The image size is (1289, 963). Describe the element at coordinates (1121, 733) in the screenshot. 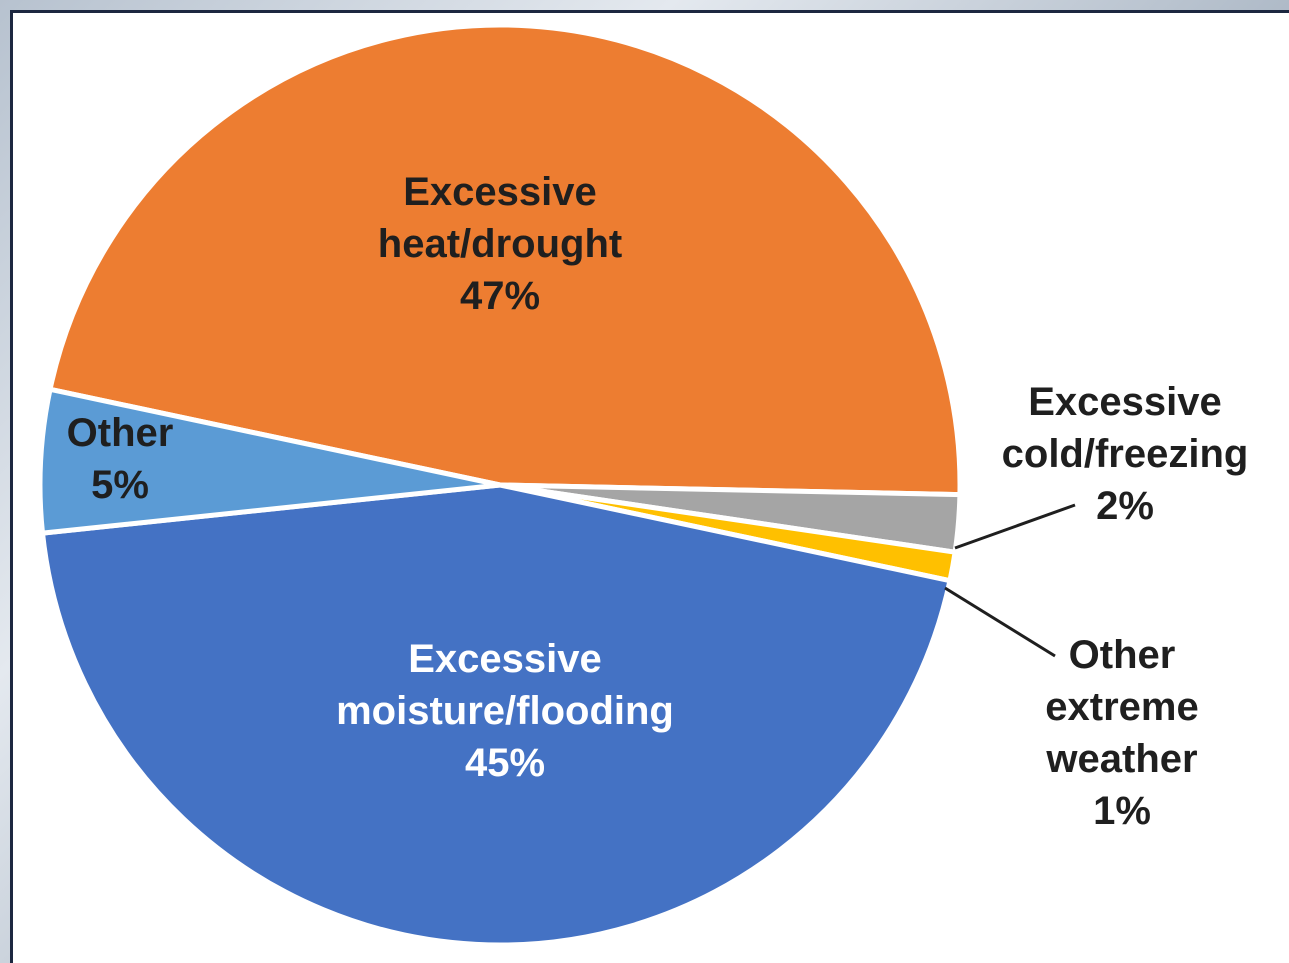

I see `slice-label-extreme: Other extreme weather 1%` at that location.